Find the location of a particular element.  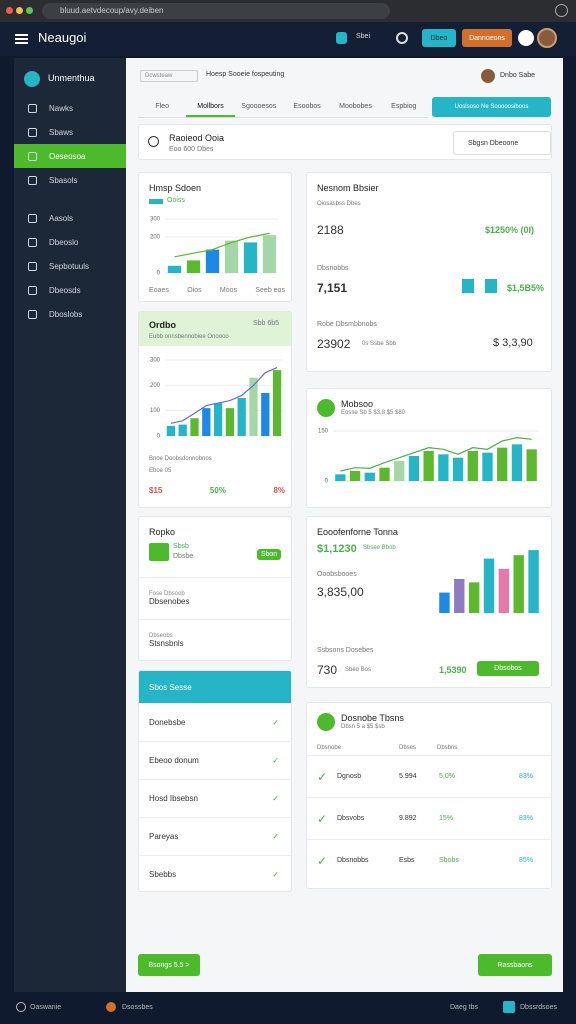

tab: Mollbors is located at coordinates (210, 106).